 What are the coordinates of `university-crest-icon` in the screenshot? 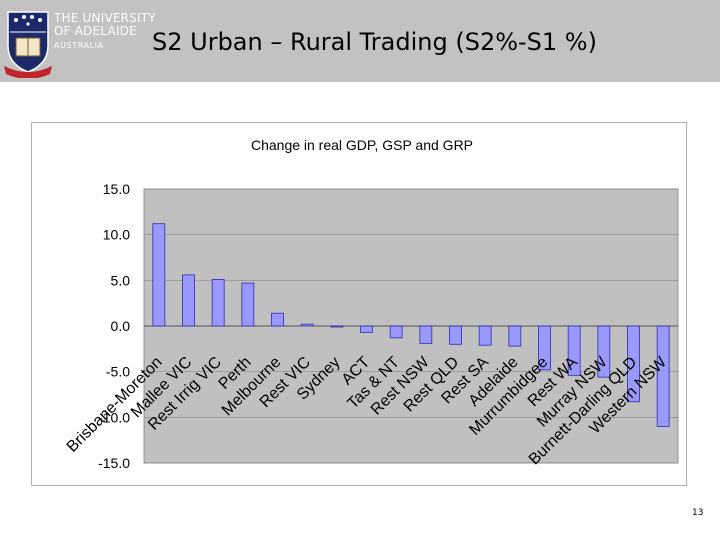 It's located at (28, 44).